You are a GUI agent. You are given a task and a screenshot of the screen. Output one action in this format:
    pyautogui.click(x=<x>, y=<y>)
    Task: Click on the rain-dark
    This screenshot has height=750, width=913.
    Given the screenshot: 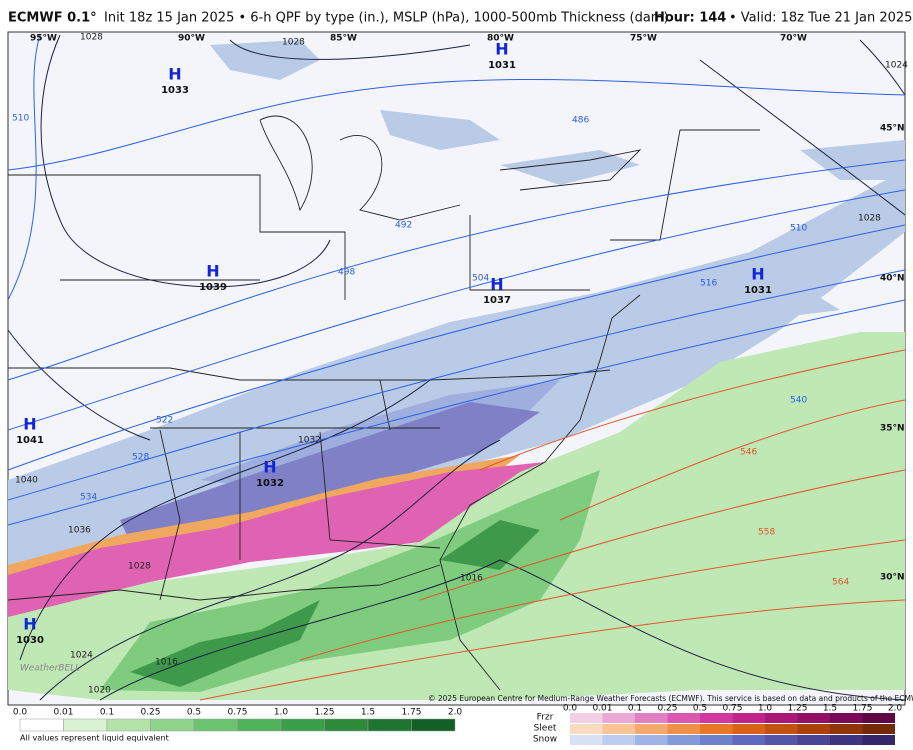 What is the action you would take?
    pyautogui.click(x=490, y=545)
    